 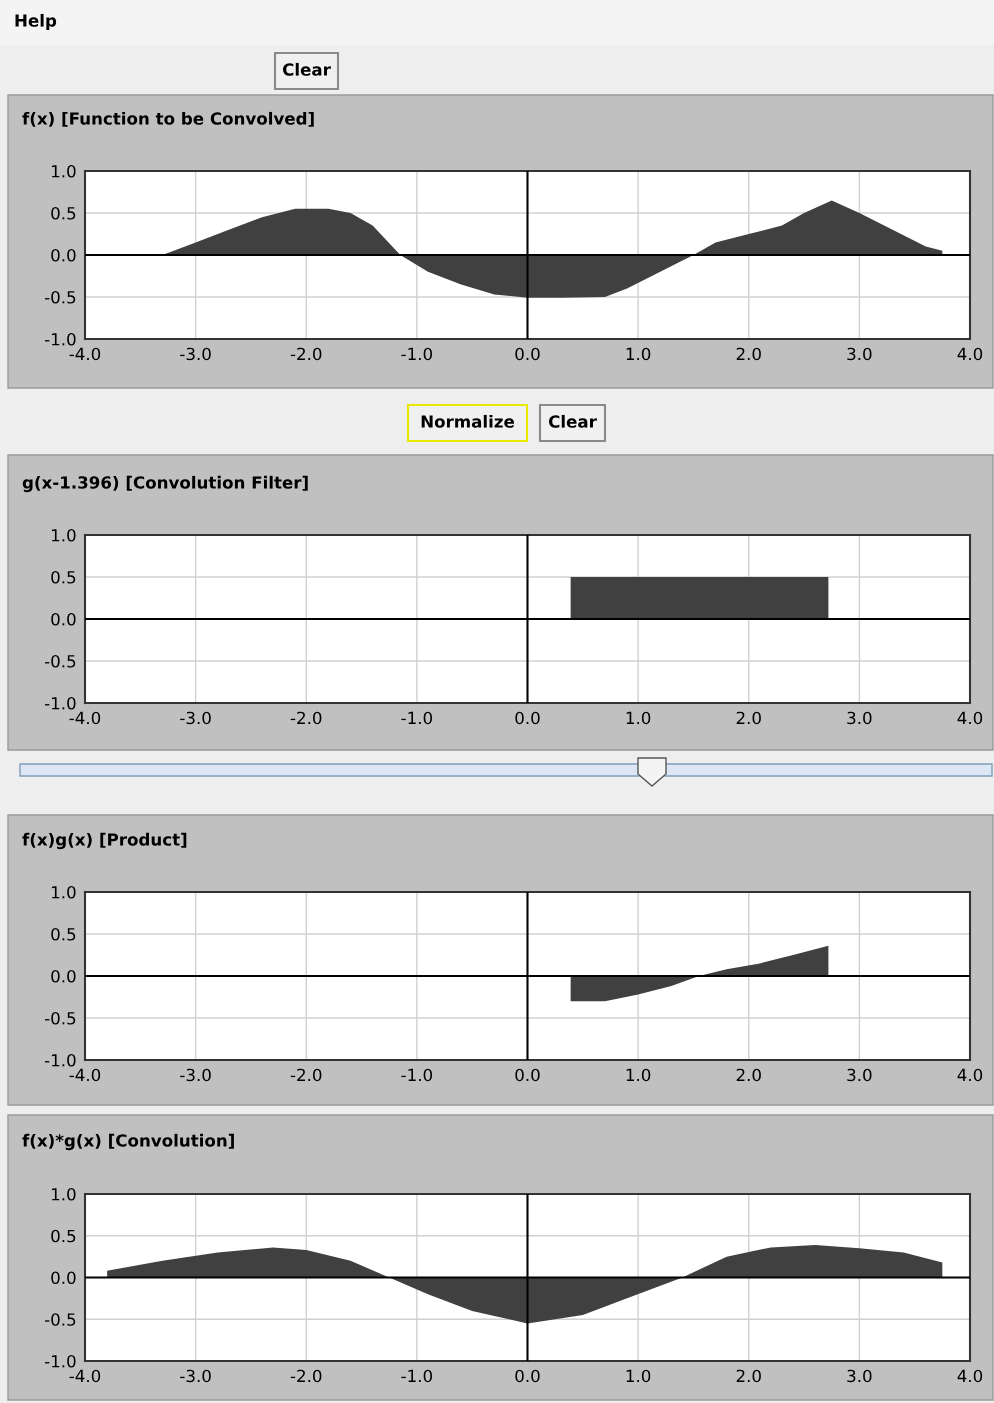 What do you see at coordinates (36, 22) in the screenshot?
I see `text: Help` at bounding box center [36, 22].